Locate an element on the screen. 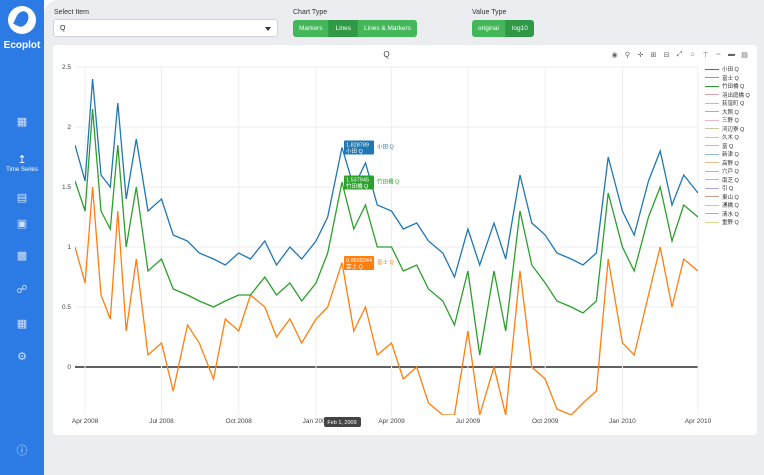  legend-label: 羽出庭橋 Q is located at coordinates (736, 95).